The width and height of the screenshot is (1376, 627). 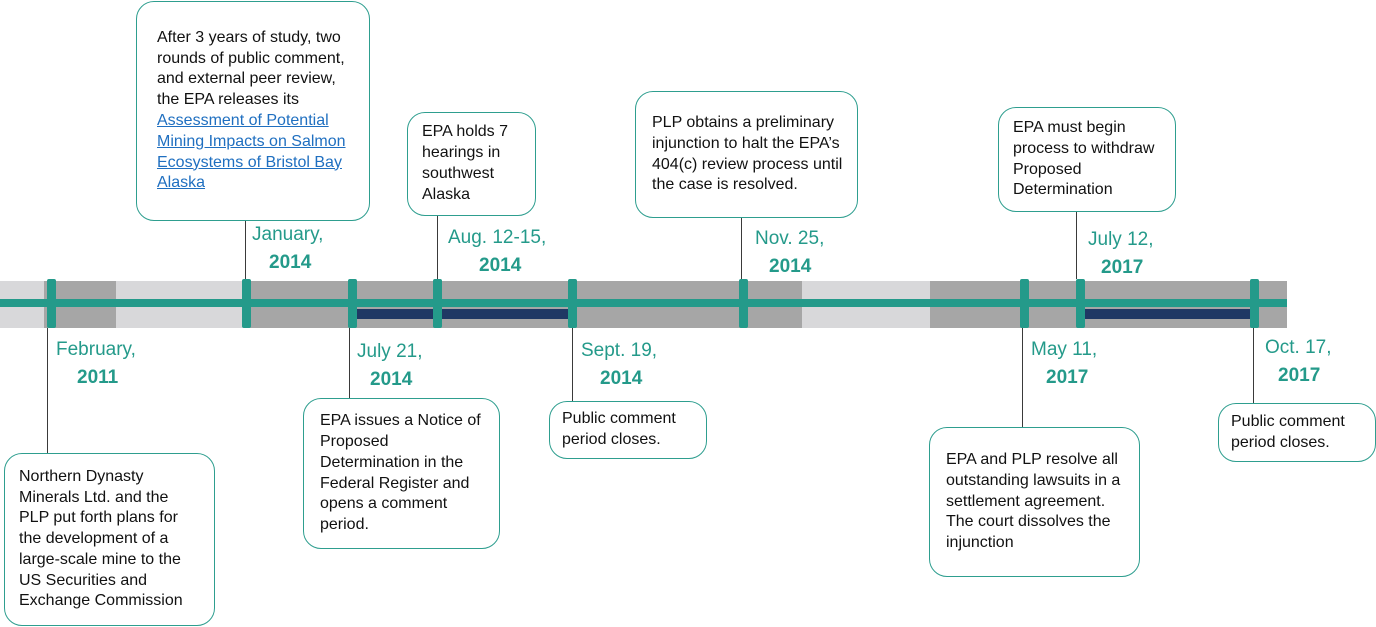 I want to click on date-label-jul-2017: July 12, 2017, so click(x=1120, y=254).